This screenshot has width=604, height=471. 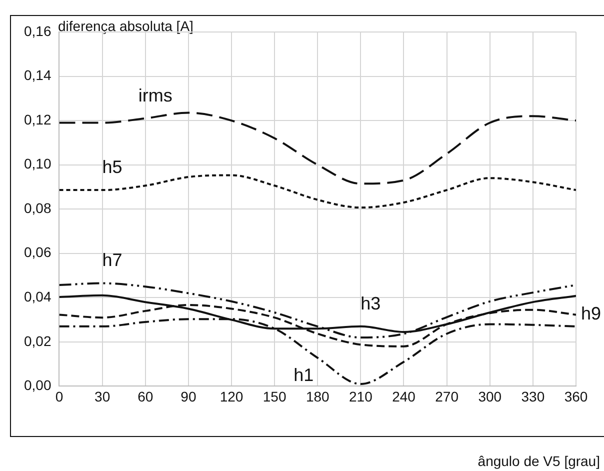 What do you see at coordinates (447, 396) in the screenshot?
I see `x-tick-label: 270` at bounding box center [447, 396].